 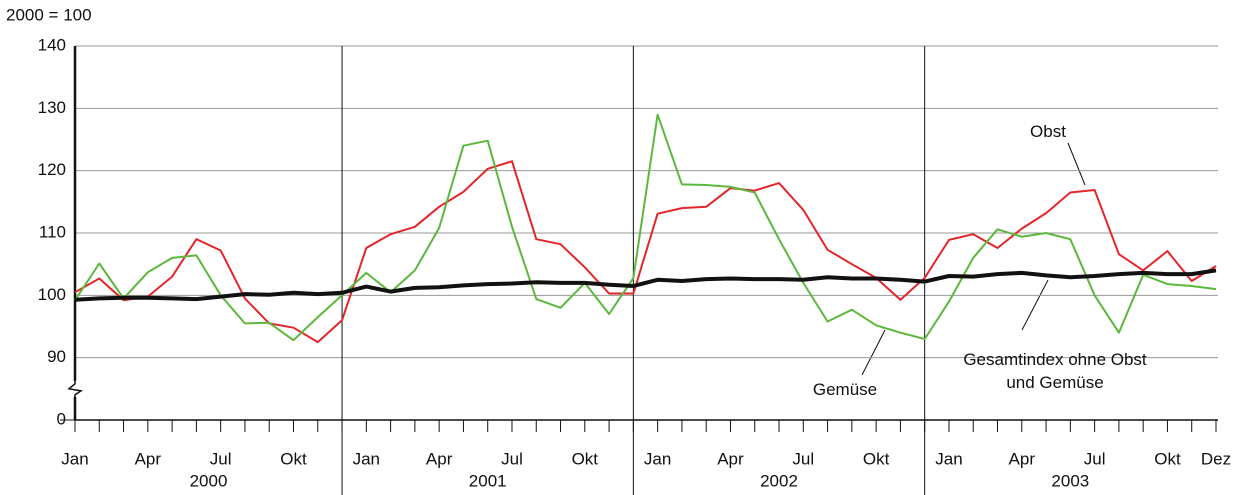 I want to click on y-tick-label: 0, so click(x=61, y=418).